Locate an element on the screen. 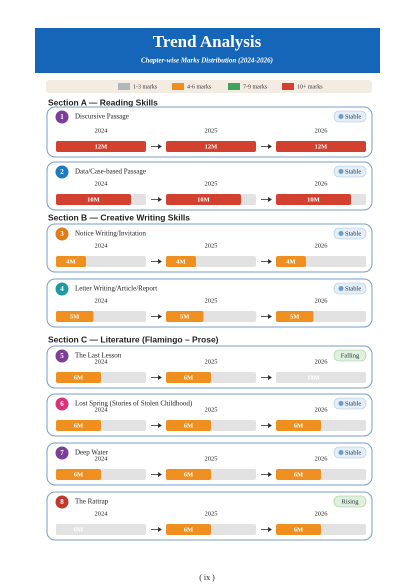  item-number: 6 is located at coordinates (62, 404).